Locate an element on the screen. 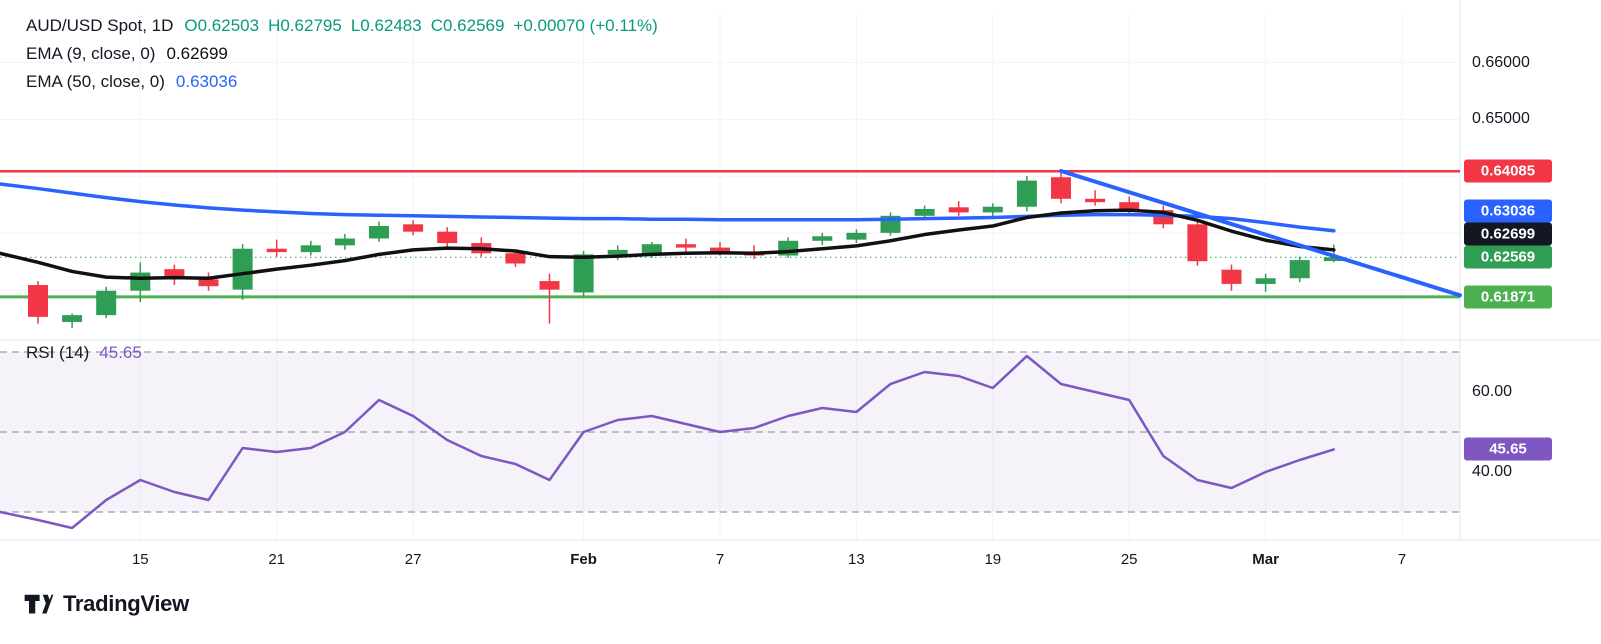 This screenshot has width=1601, height=644. ema50-label: EMA (50, close, 0) is located at coordinates (95, 81).